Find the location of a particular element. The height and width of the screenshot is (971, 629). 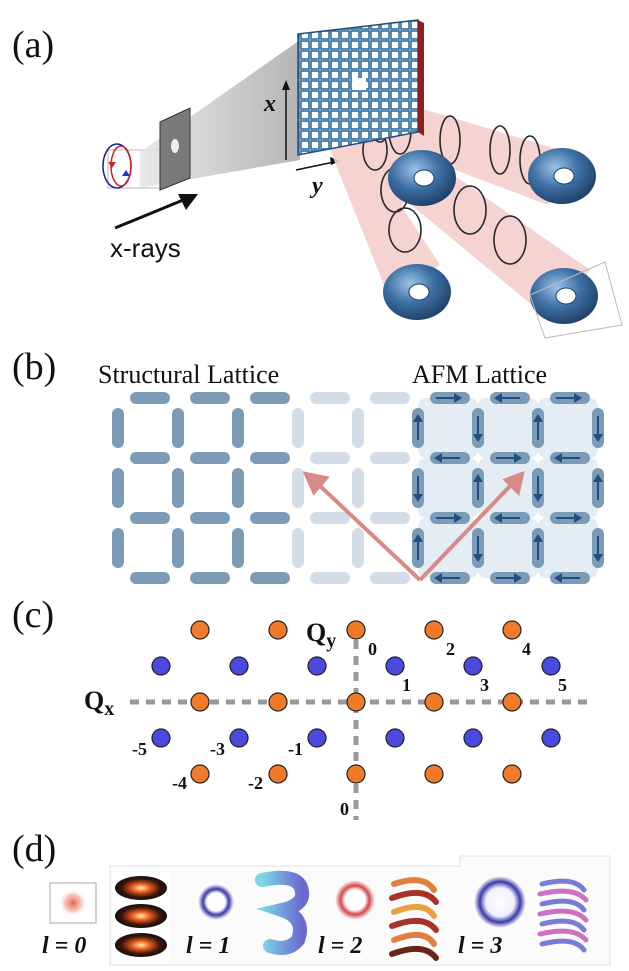

mode-l3-helix is located at coordinates (563, 915).